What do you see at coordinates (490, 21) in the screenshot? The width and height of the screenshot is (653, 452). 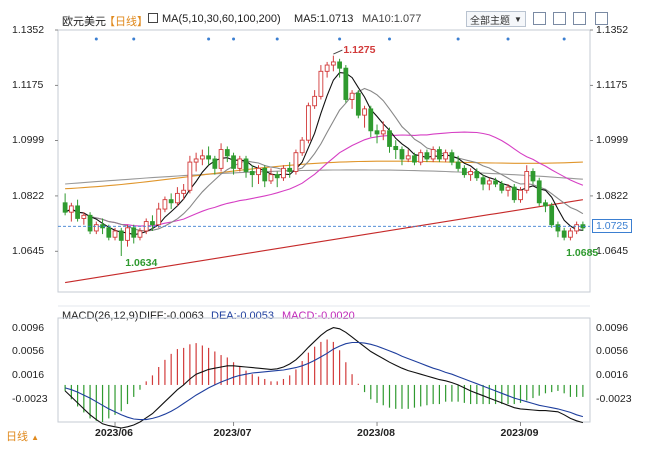 I see `theme-select-label: 全部主题` at bounding box center [490, 21].